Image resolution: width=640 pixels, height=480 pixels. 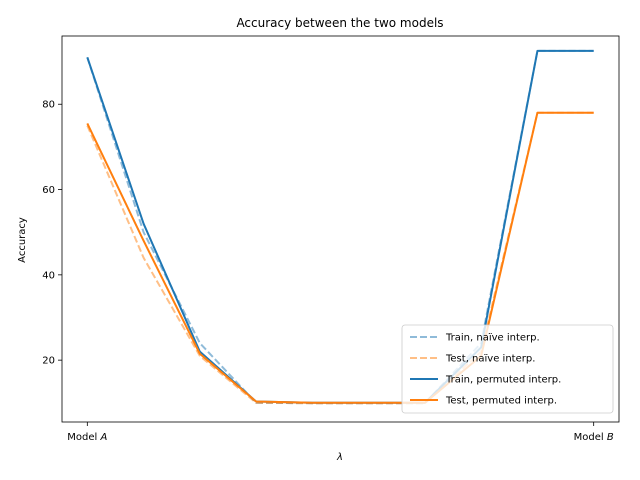 What do you see at coordinates (22, 240) in the screenshot?
I see `y-axis-label: Accuracy` at bounding box center [22, 240].